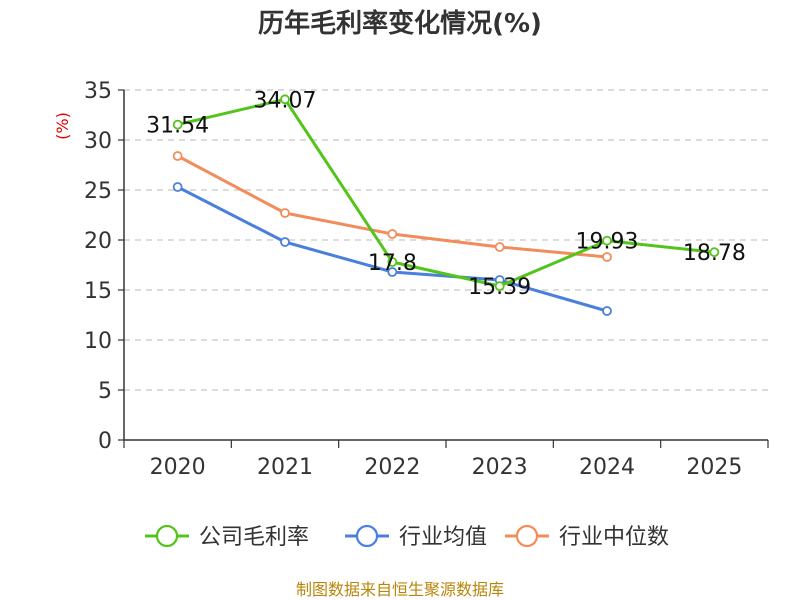 This screenshot has height=600, width=800. What do you see at coordinates (400, 589) in the screenshot?
I see `source-note: 制图数据来自恒生聚源数据库` at bounding box center [400, 589].